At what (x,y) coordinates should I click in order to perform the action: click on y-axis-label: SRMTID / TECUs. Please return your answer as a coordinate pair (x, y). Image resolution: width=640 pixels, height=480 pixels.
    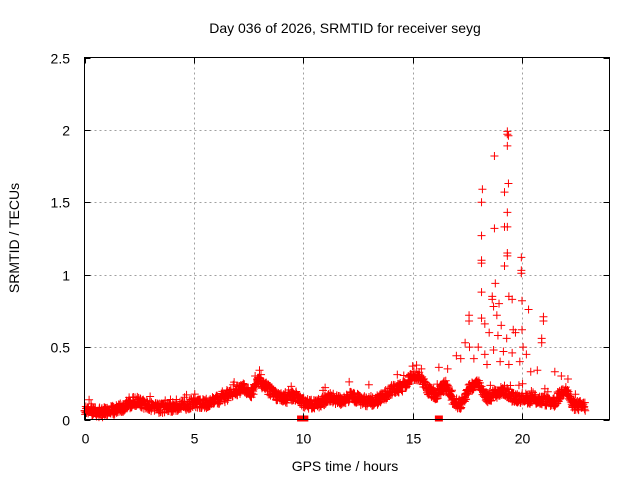
    Looking at the image, I should click on (14, 238).